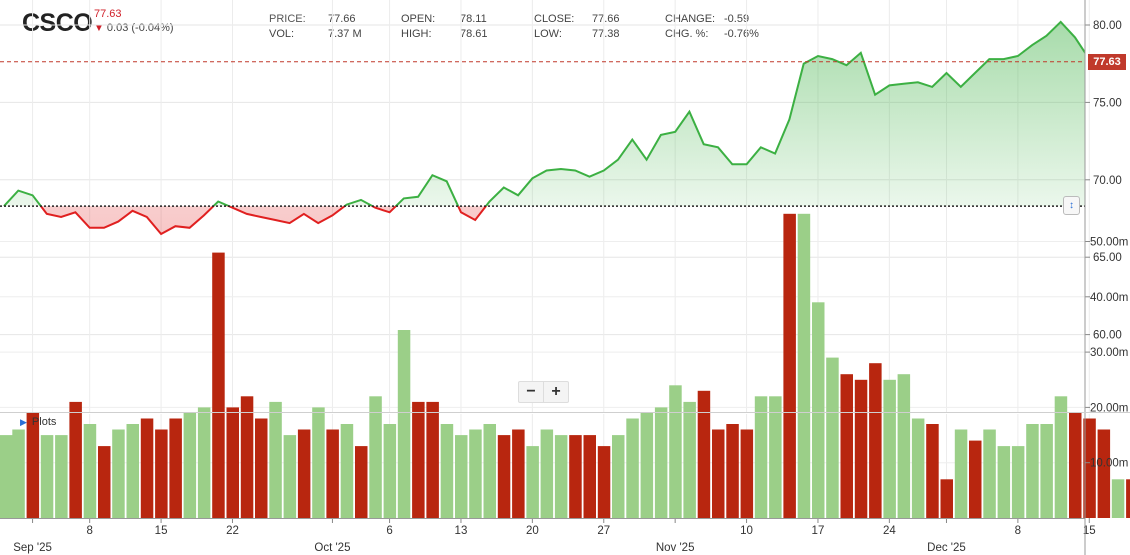 Image resolution: width=1130 pixels, height=555 pixels. I want to click on price-line-down, so click(246, 221).